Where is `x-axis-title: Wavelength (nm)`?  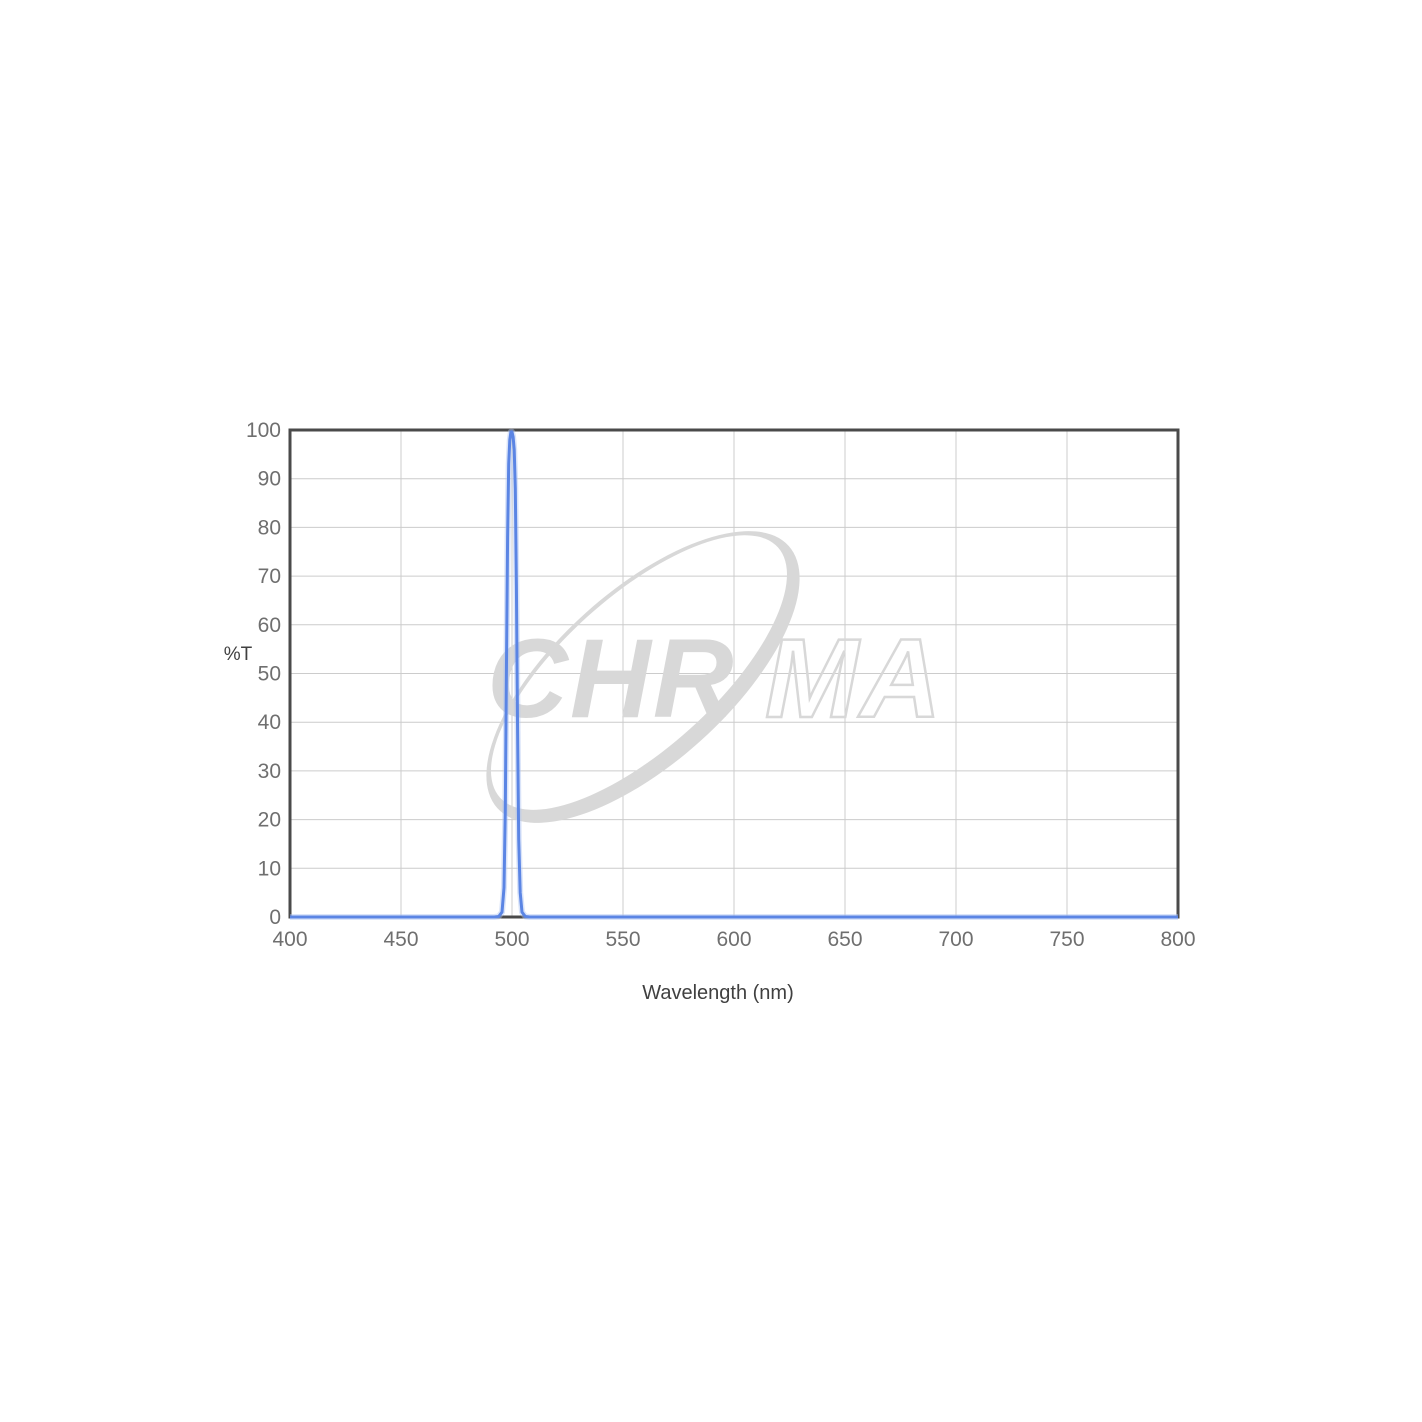 x-axis-title: Wavelength (nm) is located at coordinates (718, 993).